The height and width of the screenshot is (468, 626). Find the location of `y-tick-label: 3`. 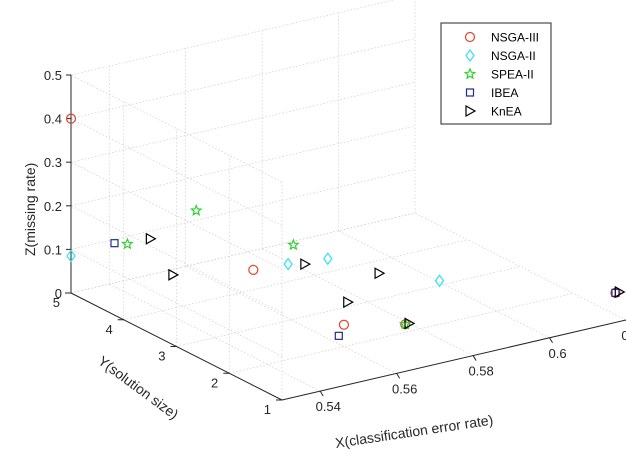

y-tick-label: 3 is located at coordinates (161, 356).